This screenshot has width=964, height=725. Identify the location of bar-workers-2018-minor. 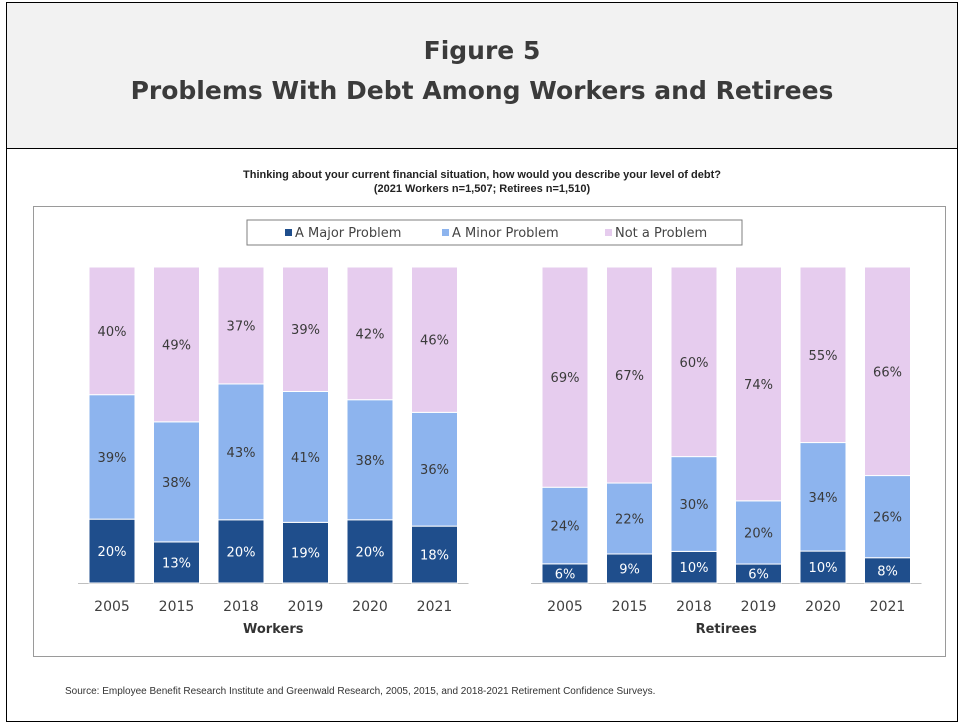
(241, 452).